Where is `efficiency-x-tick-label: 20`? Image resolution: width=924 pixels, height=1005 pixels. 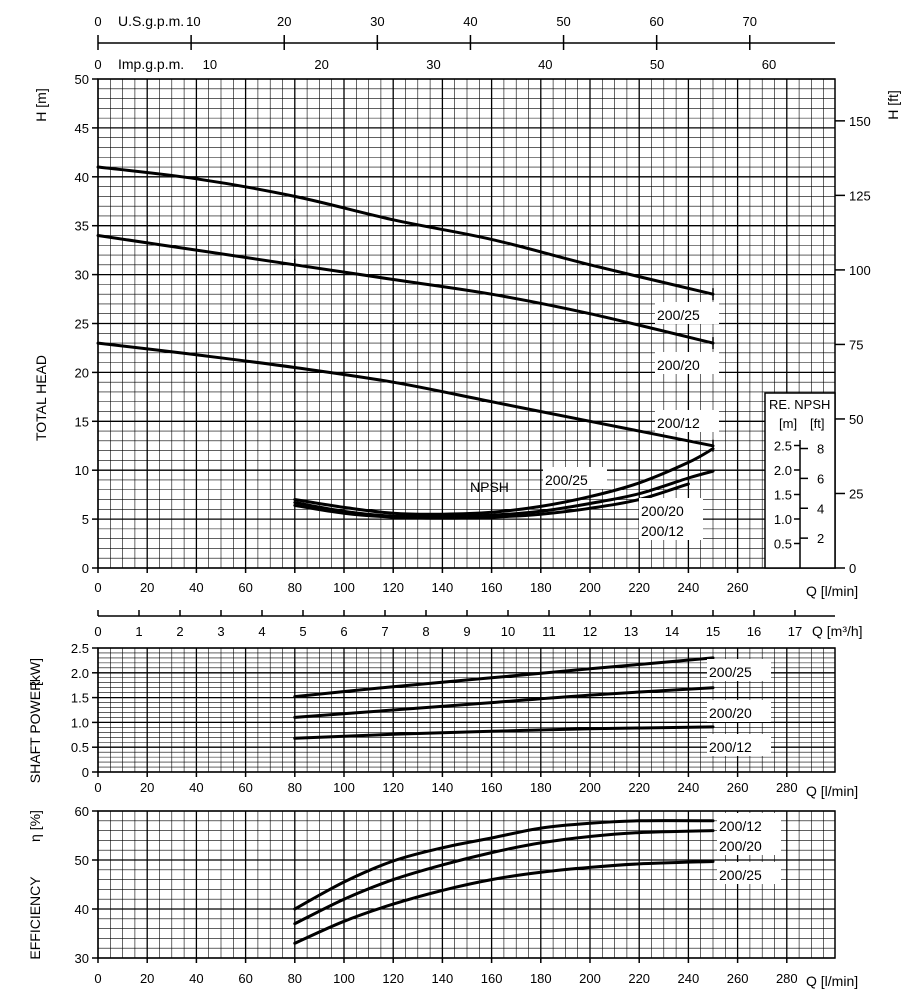
efficiency-x-tick-label: 20 is located at coordinates (147, 978).